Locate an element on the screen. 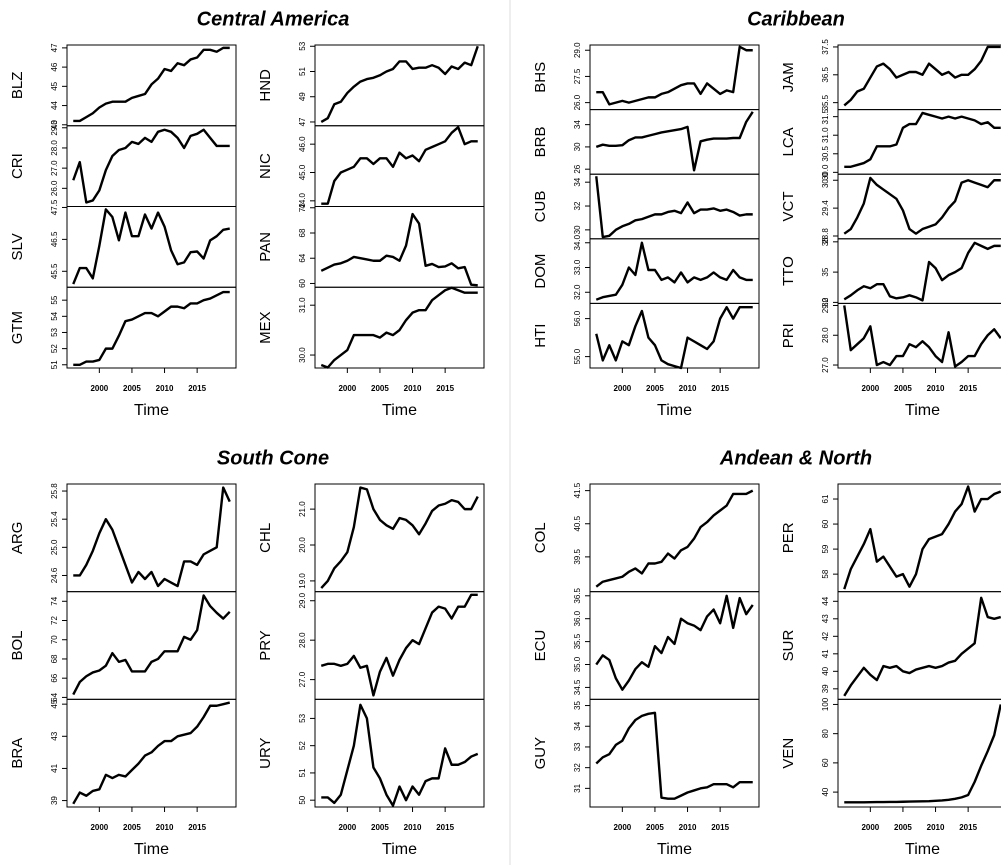  y-tick-label: 36.0 is located at coordinates (577, 618).